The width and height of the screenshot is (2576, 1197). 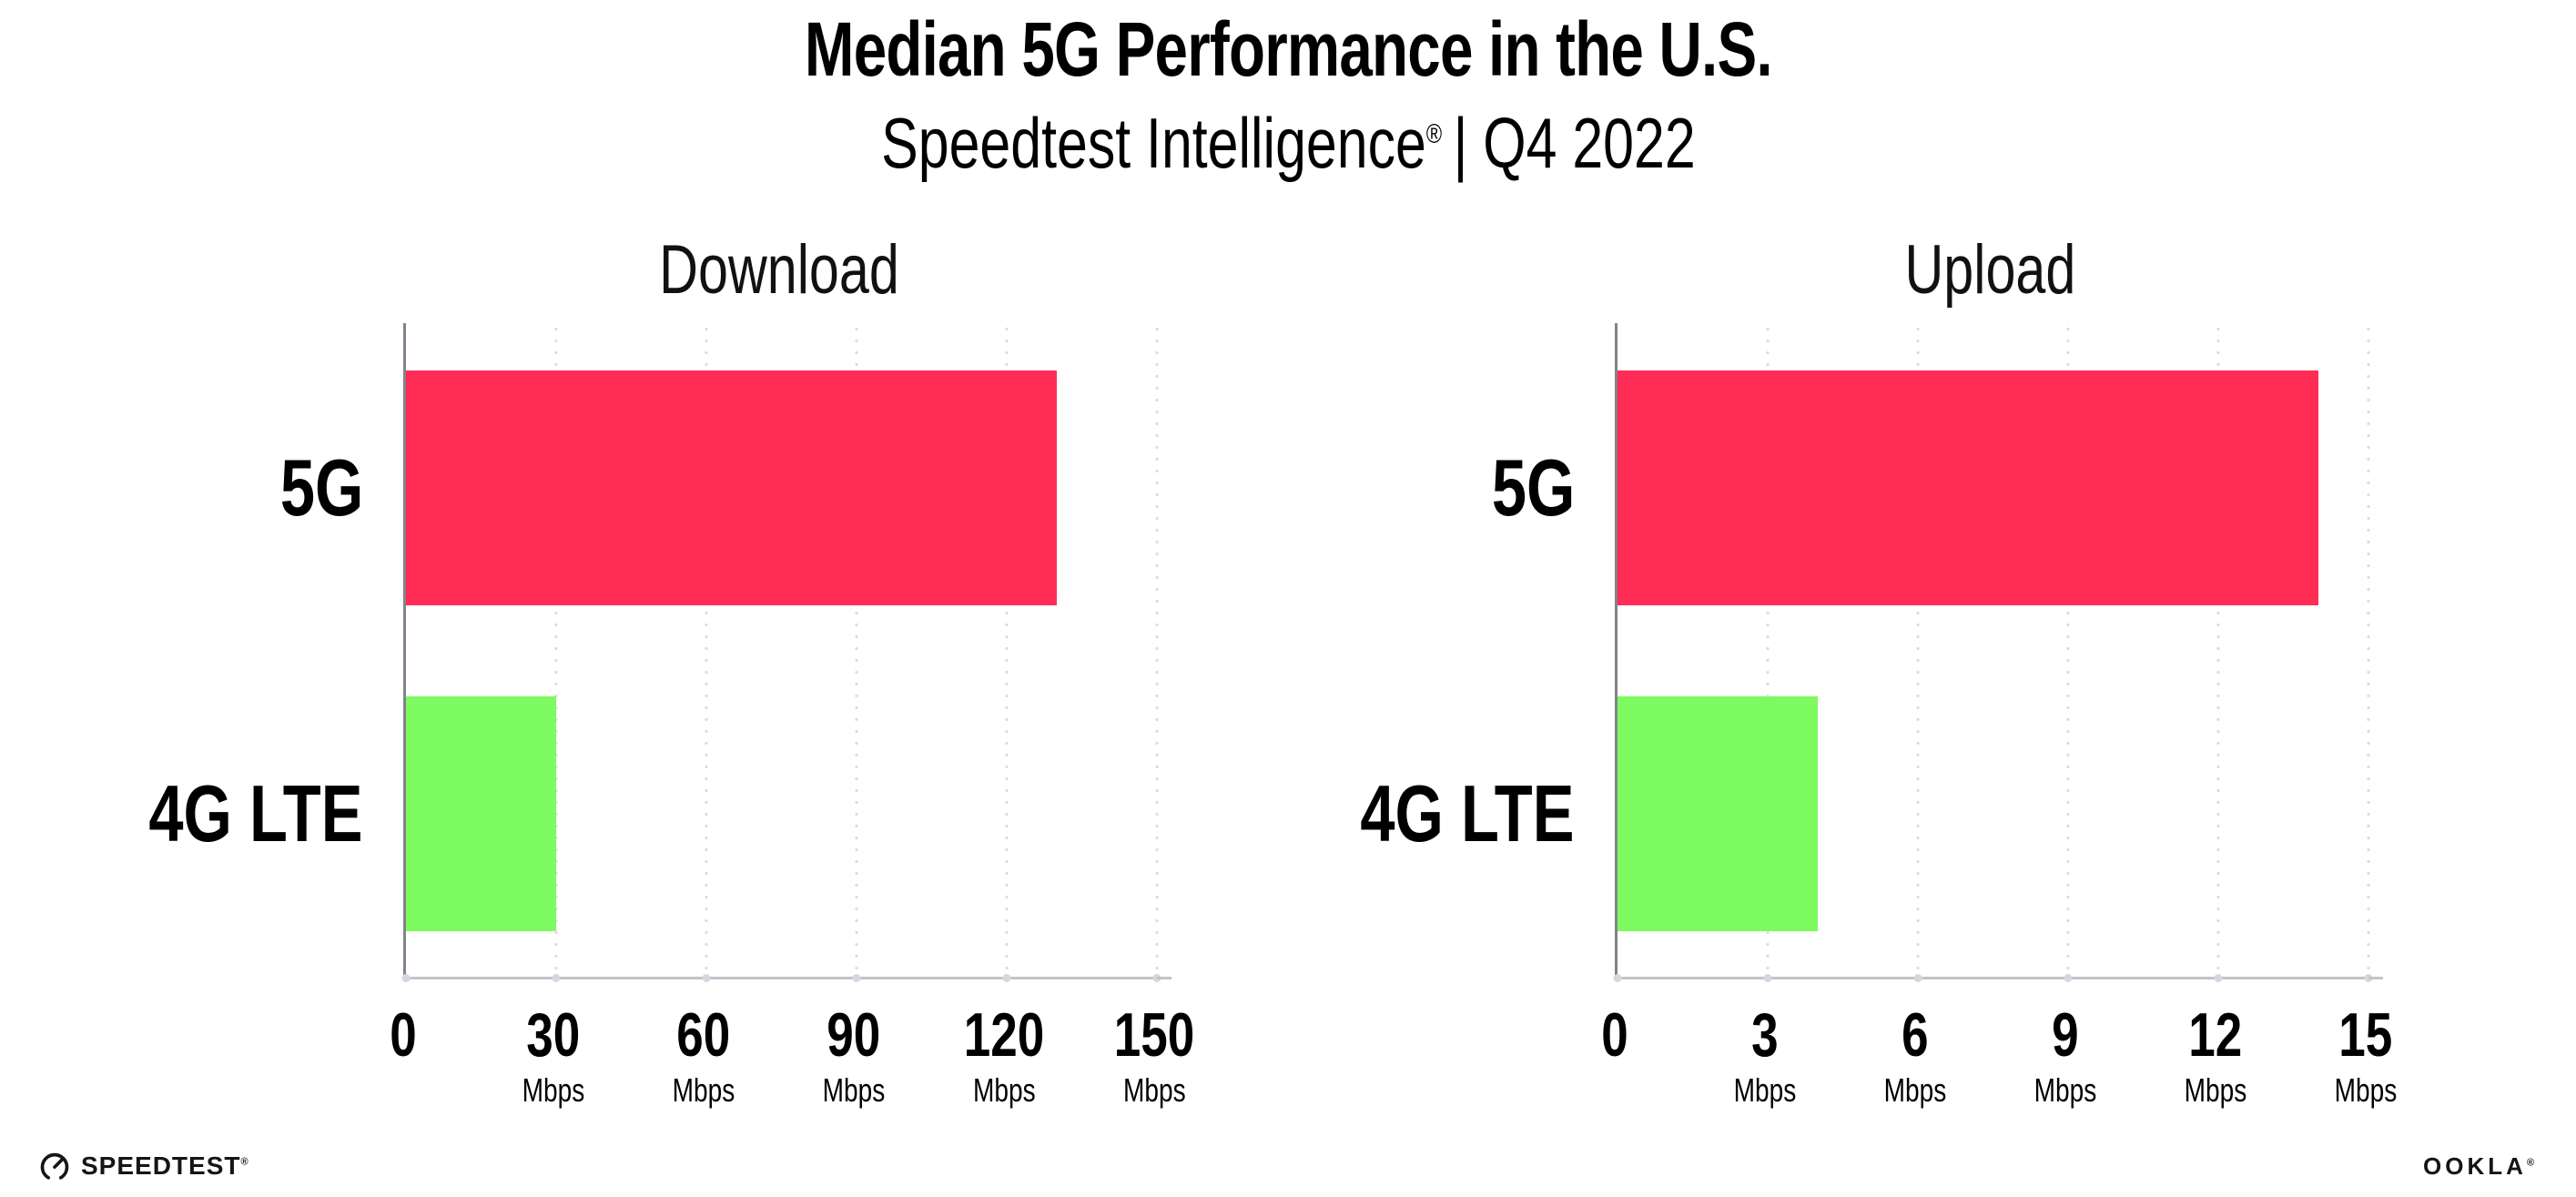 I want to click on x-axis-tick-15: 15 Mbps, so click(x=2366, y=1056).